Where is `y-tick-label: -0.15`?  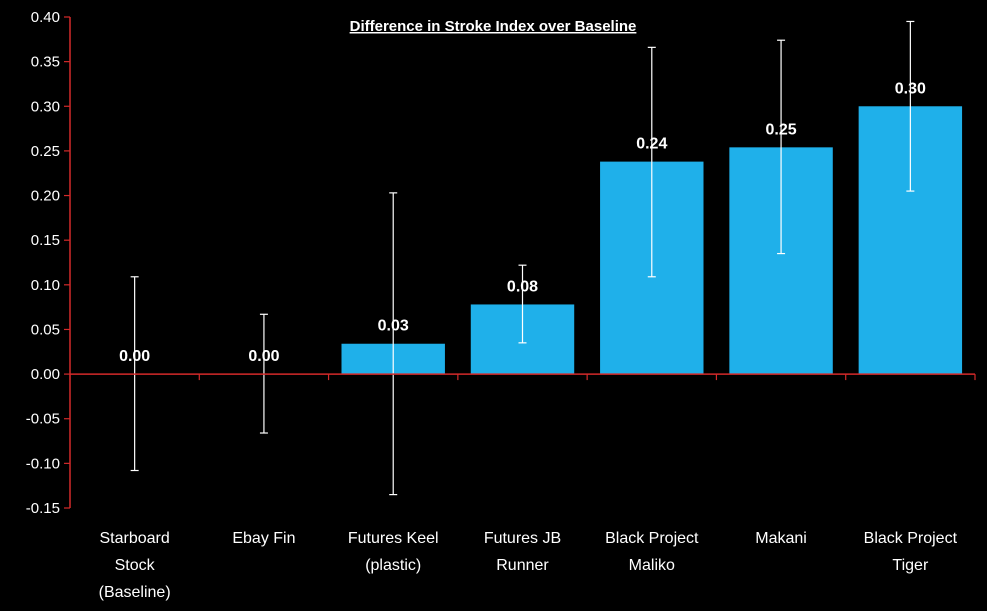 y-tick-label: -0.15 is located at coordinates (43, 508).